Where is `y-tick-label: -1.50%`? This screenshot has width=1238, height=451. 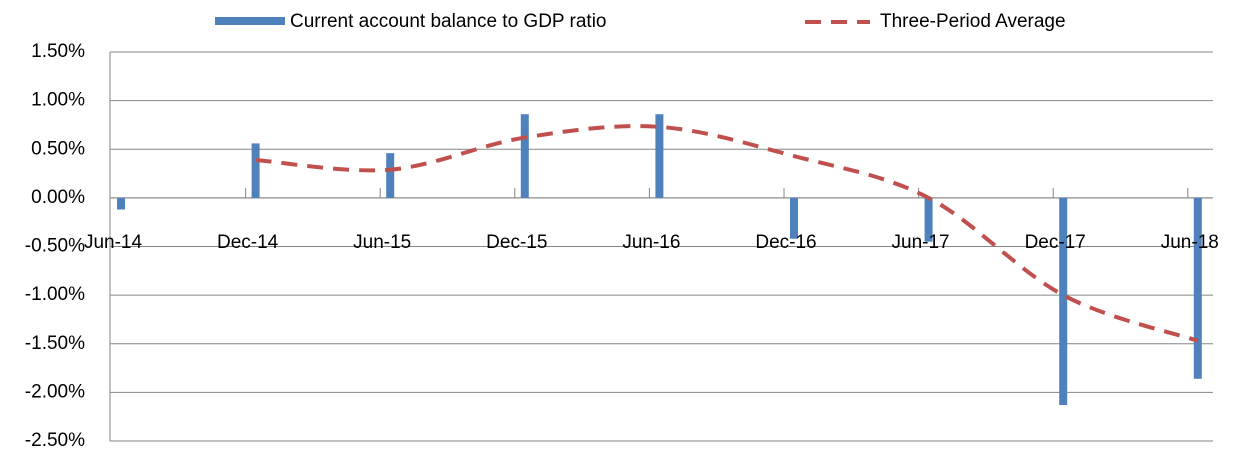 y-tick-label: -1.50% is located at coordinates (55, 343).